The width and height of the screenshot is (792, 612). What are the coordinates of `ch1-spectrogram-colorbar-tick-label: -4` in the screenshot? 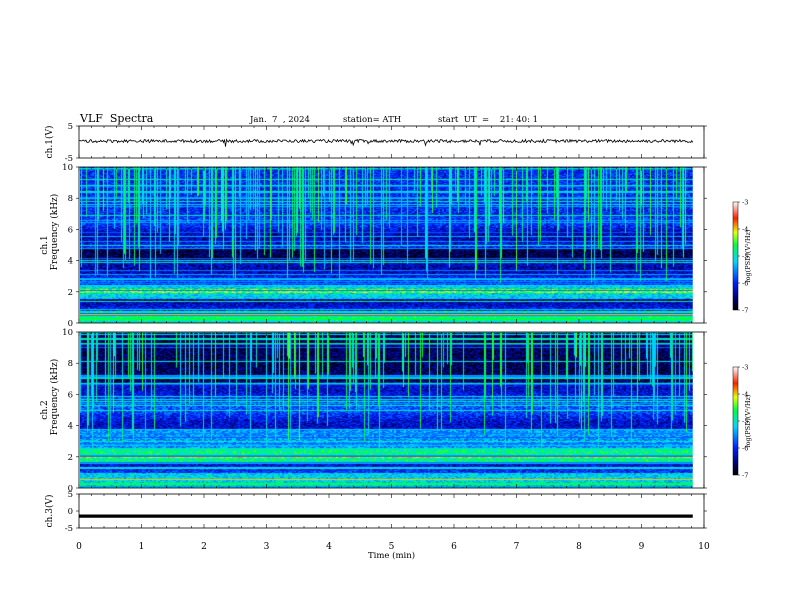 It's located at (745, 230).